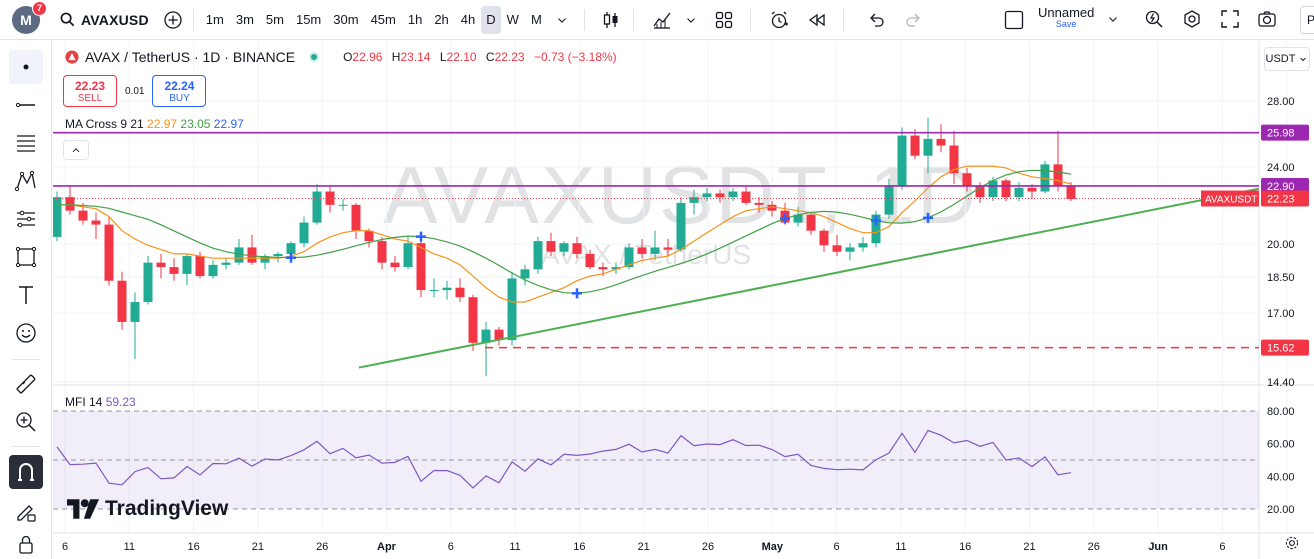  I want to click on interval-15m: 15m, so click(308, 19).